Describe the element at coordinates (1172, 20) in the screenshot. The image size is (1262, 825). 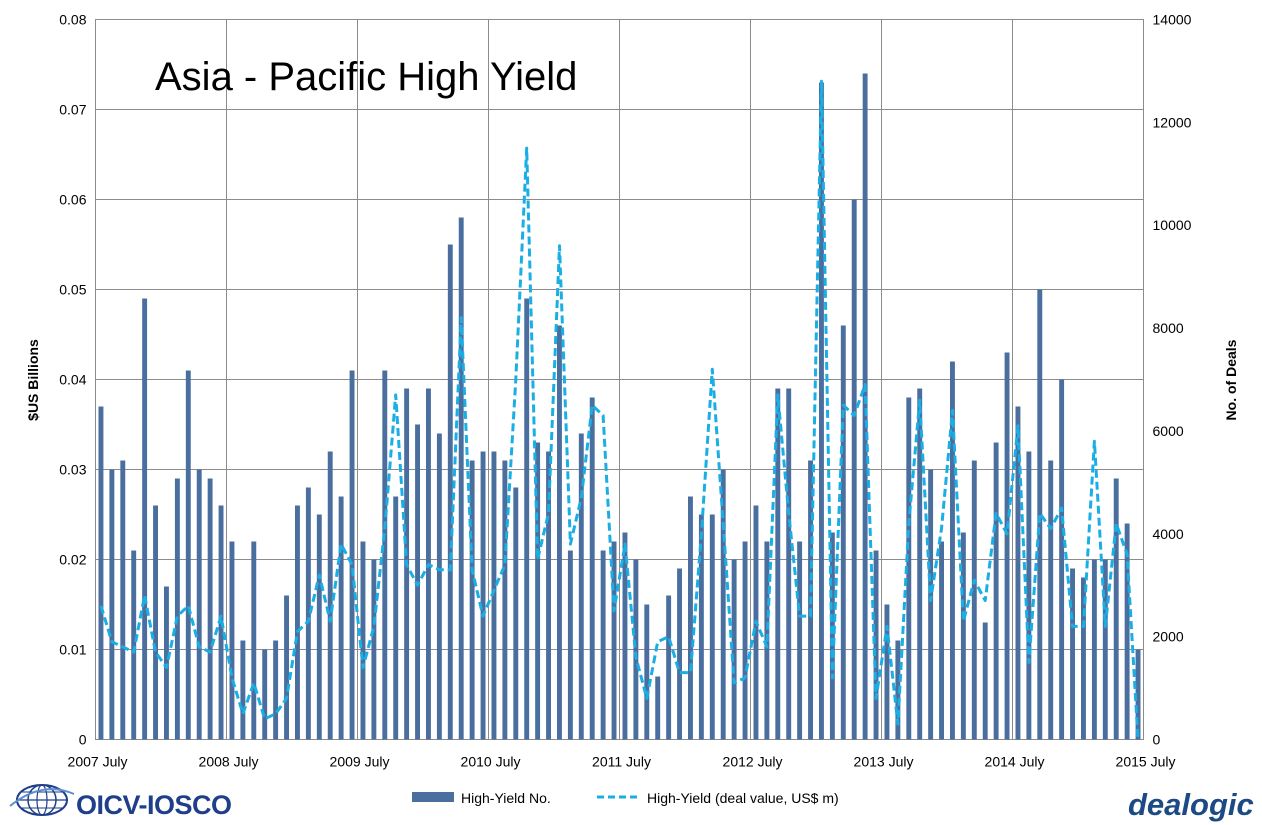
I see `y-right-tick-label: 14000` at that location.